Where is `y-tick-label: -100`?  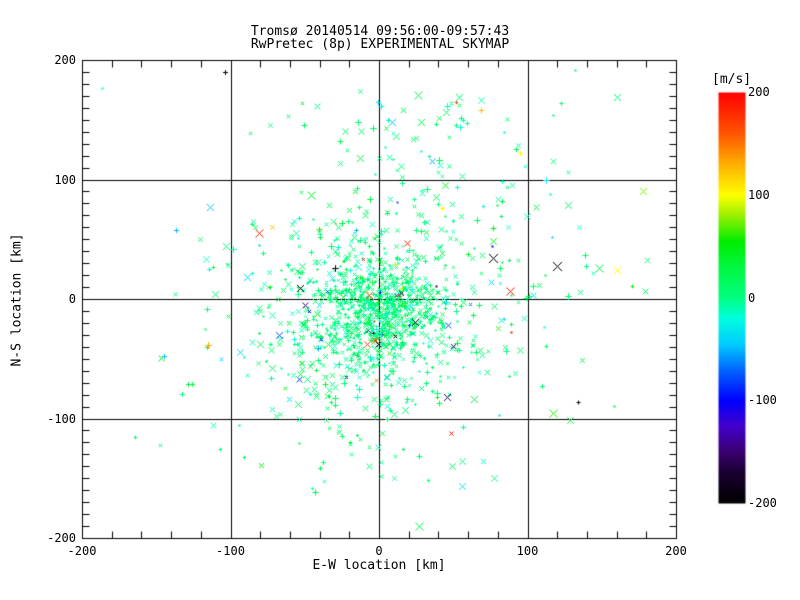 y-tick-label: -100 is located at coordinates (61, 418).